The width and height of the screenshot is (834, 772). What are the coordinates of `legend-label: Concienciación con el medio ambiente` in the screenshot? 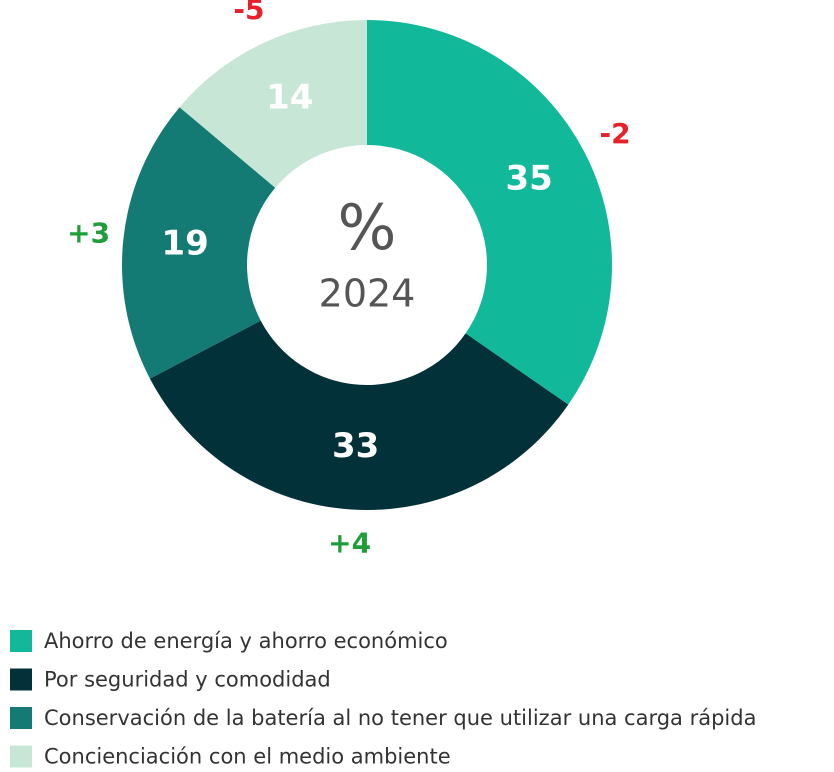 It's located at (247, 757).